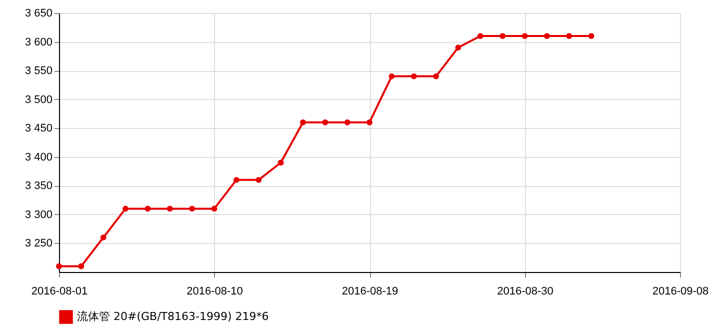  What do you see at coordinates (38, 100) in the screenshot?
I see `y-tick-label: 3 500` at bounding box center [38, 100].